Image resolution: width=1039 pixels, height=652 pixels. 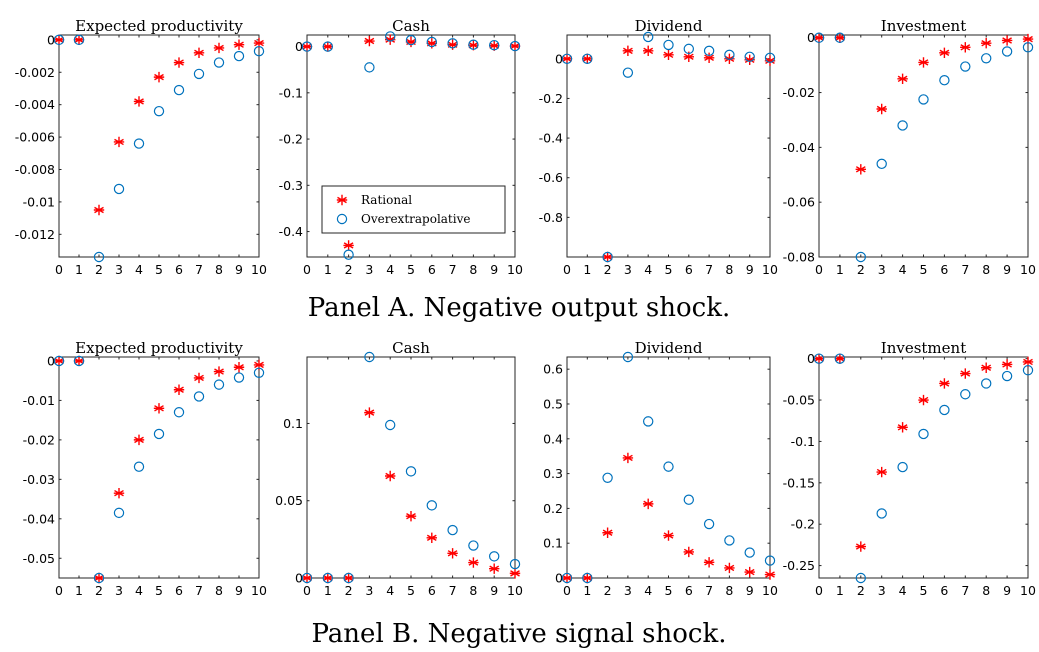 What do you see at coordinates (291, 185) in the screenshot?
I see `y-tick-label: -0.3` at bounding box center [291, 185].